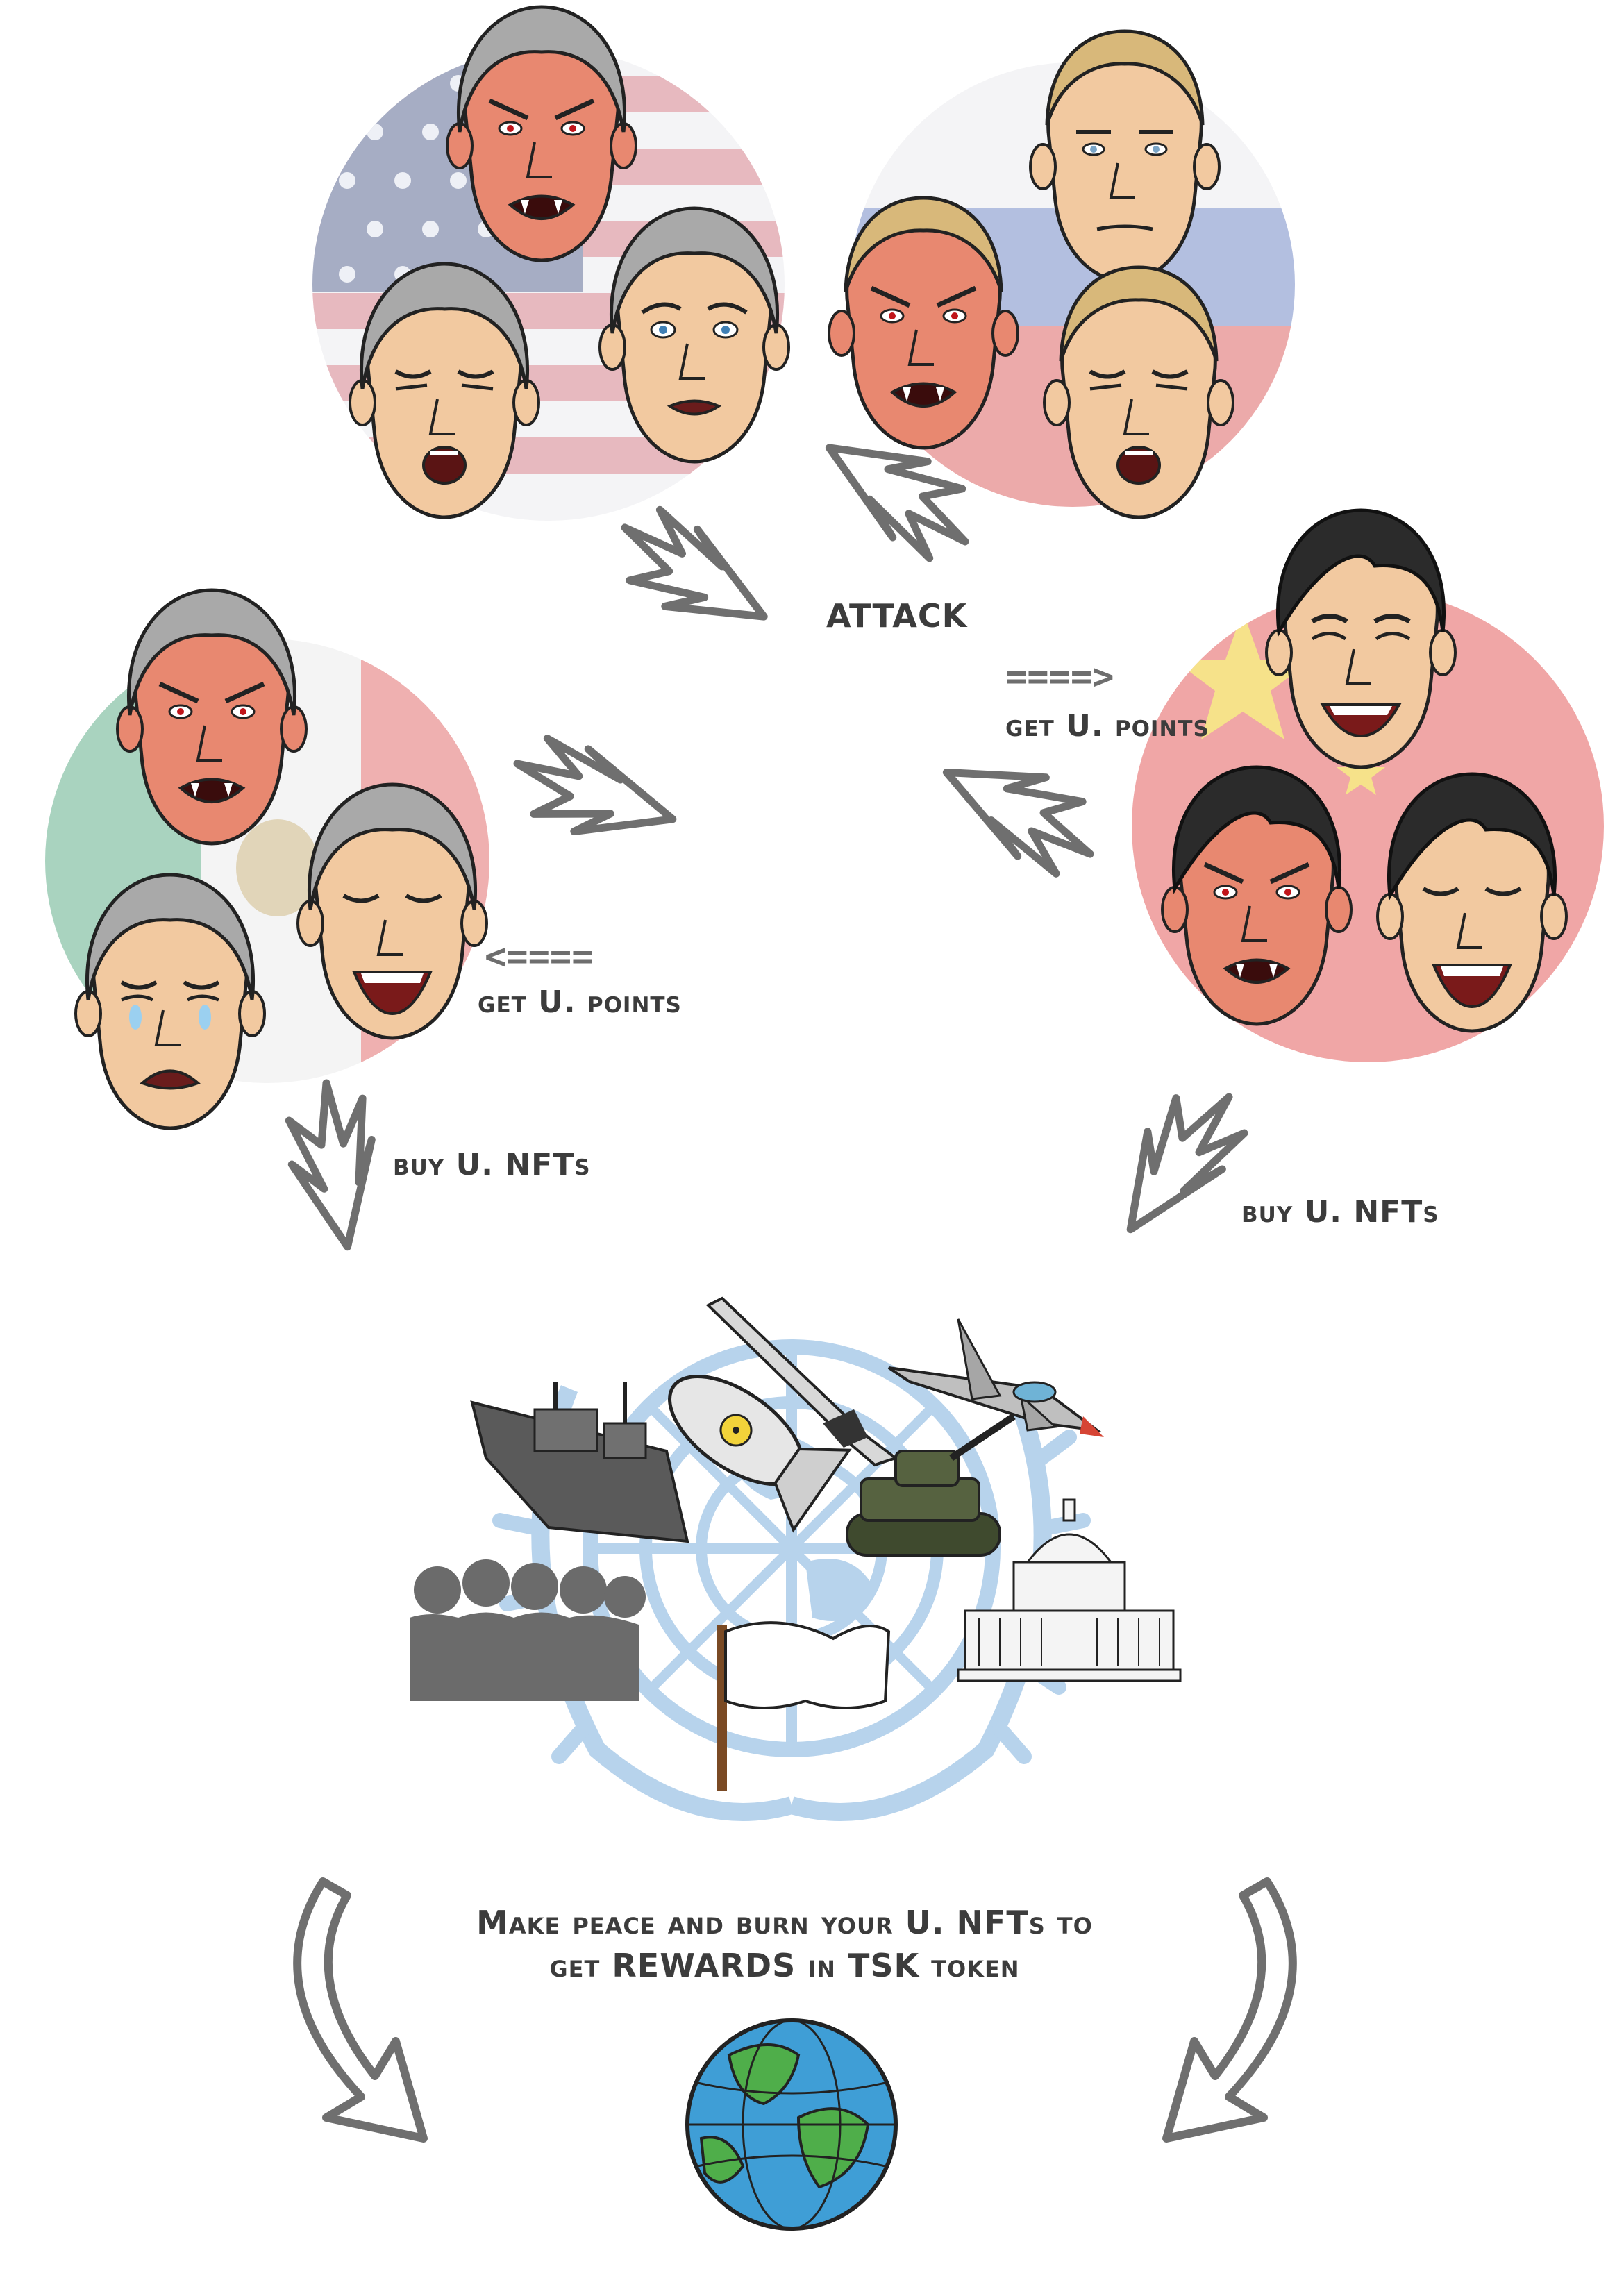 The height and width of the screenshot is (2296, 1624). What do you see at coordinates (1070, 1590) in the screenshot?
I see `capitol-building-icon` at bounding box center [1070, 1590].